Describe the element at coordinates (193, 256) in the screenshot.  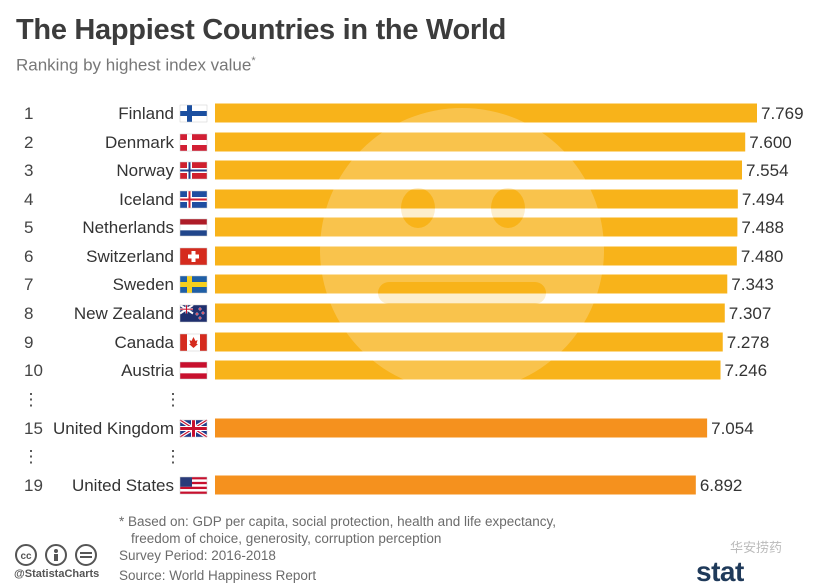
I see `flag-ch-icon` at that location.